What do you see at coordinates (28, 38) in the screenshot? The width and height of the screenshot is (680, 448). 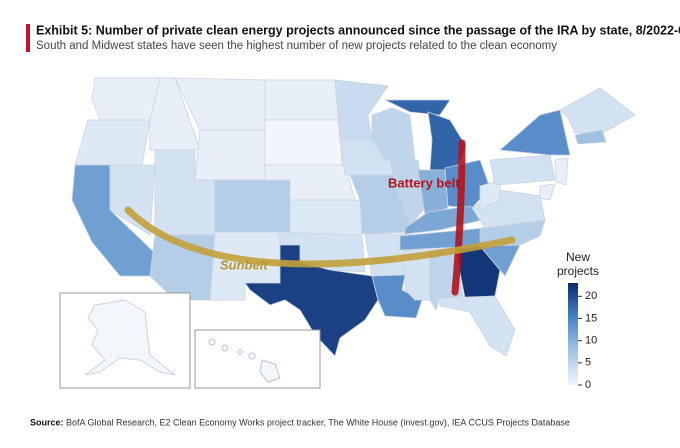 I see `accent-bar` at bounding box center [28, 38].